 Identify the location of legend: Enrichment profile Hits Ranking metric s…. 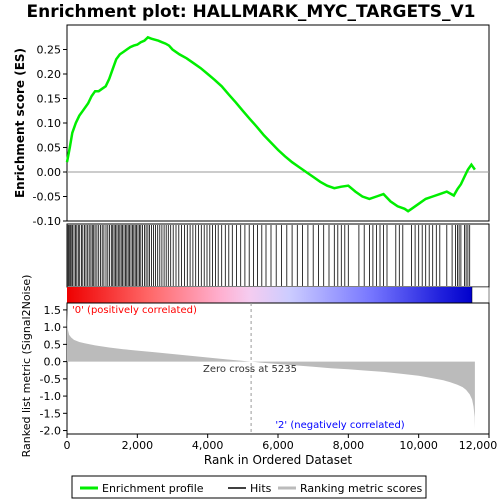
(249, 487).